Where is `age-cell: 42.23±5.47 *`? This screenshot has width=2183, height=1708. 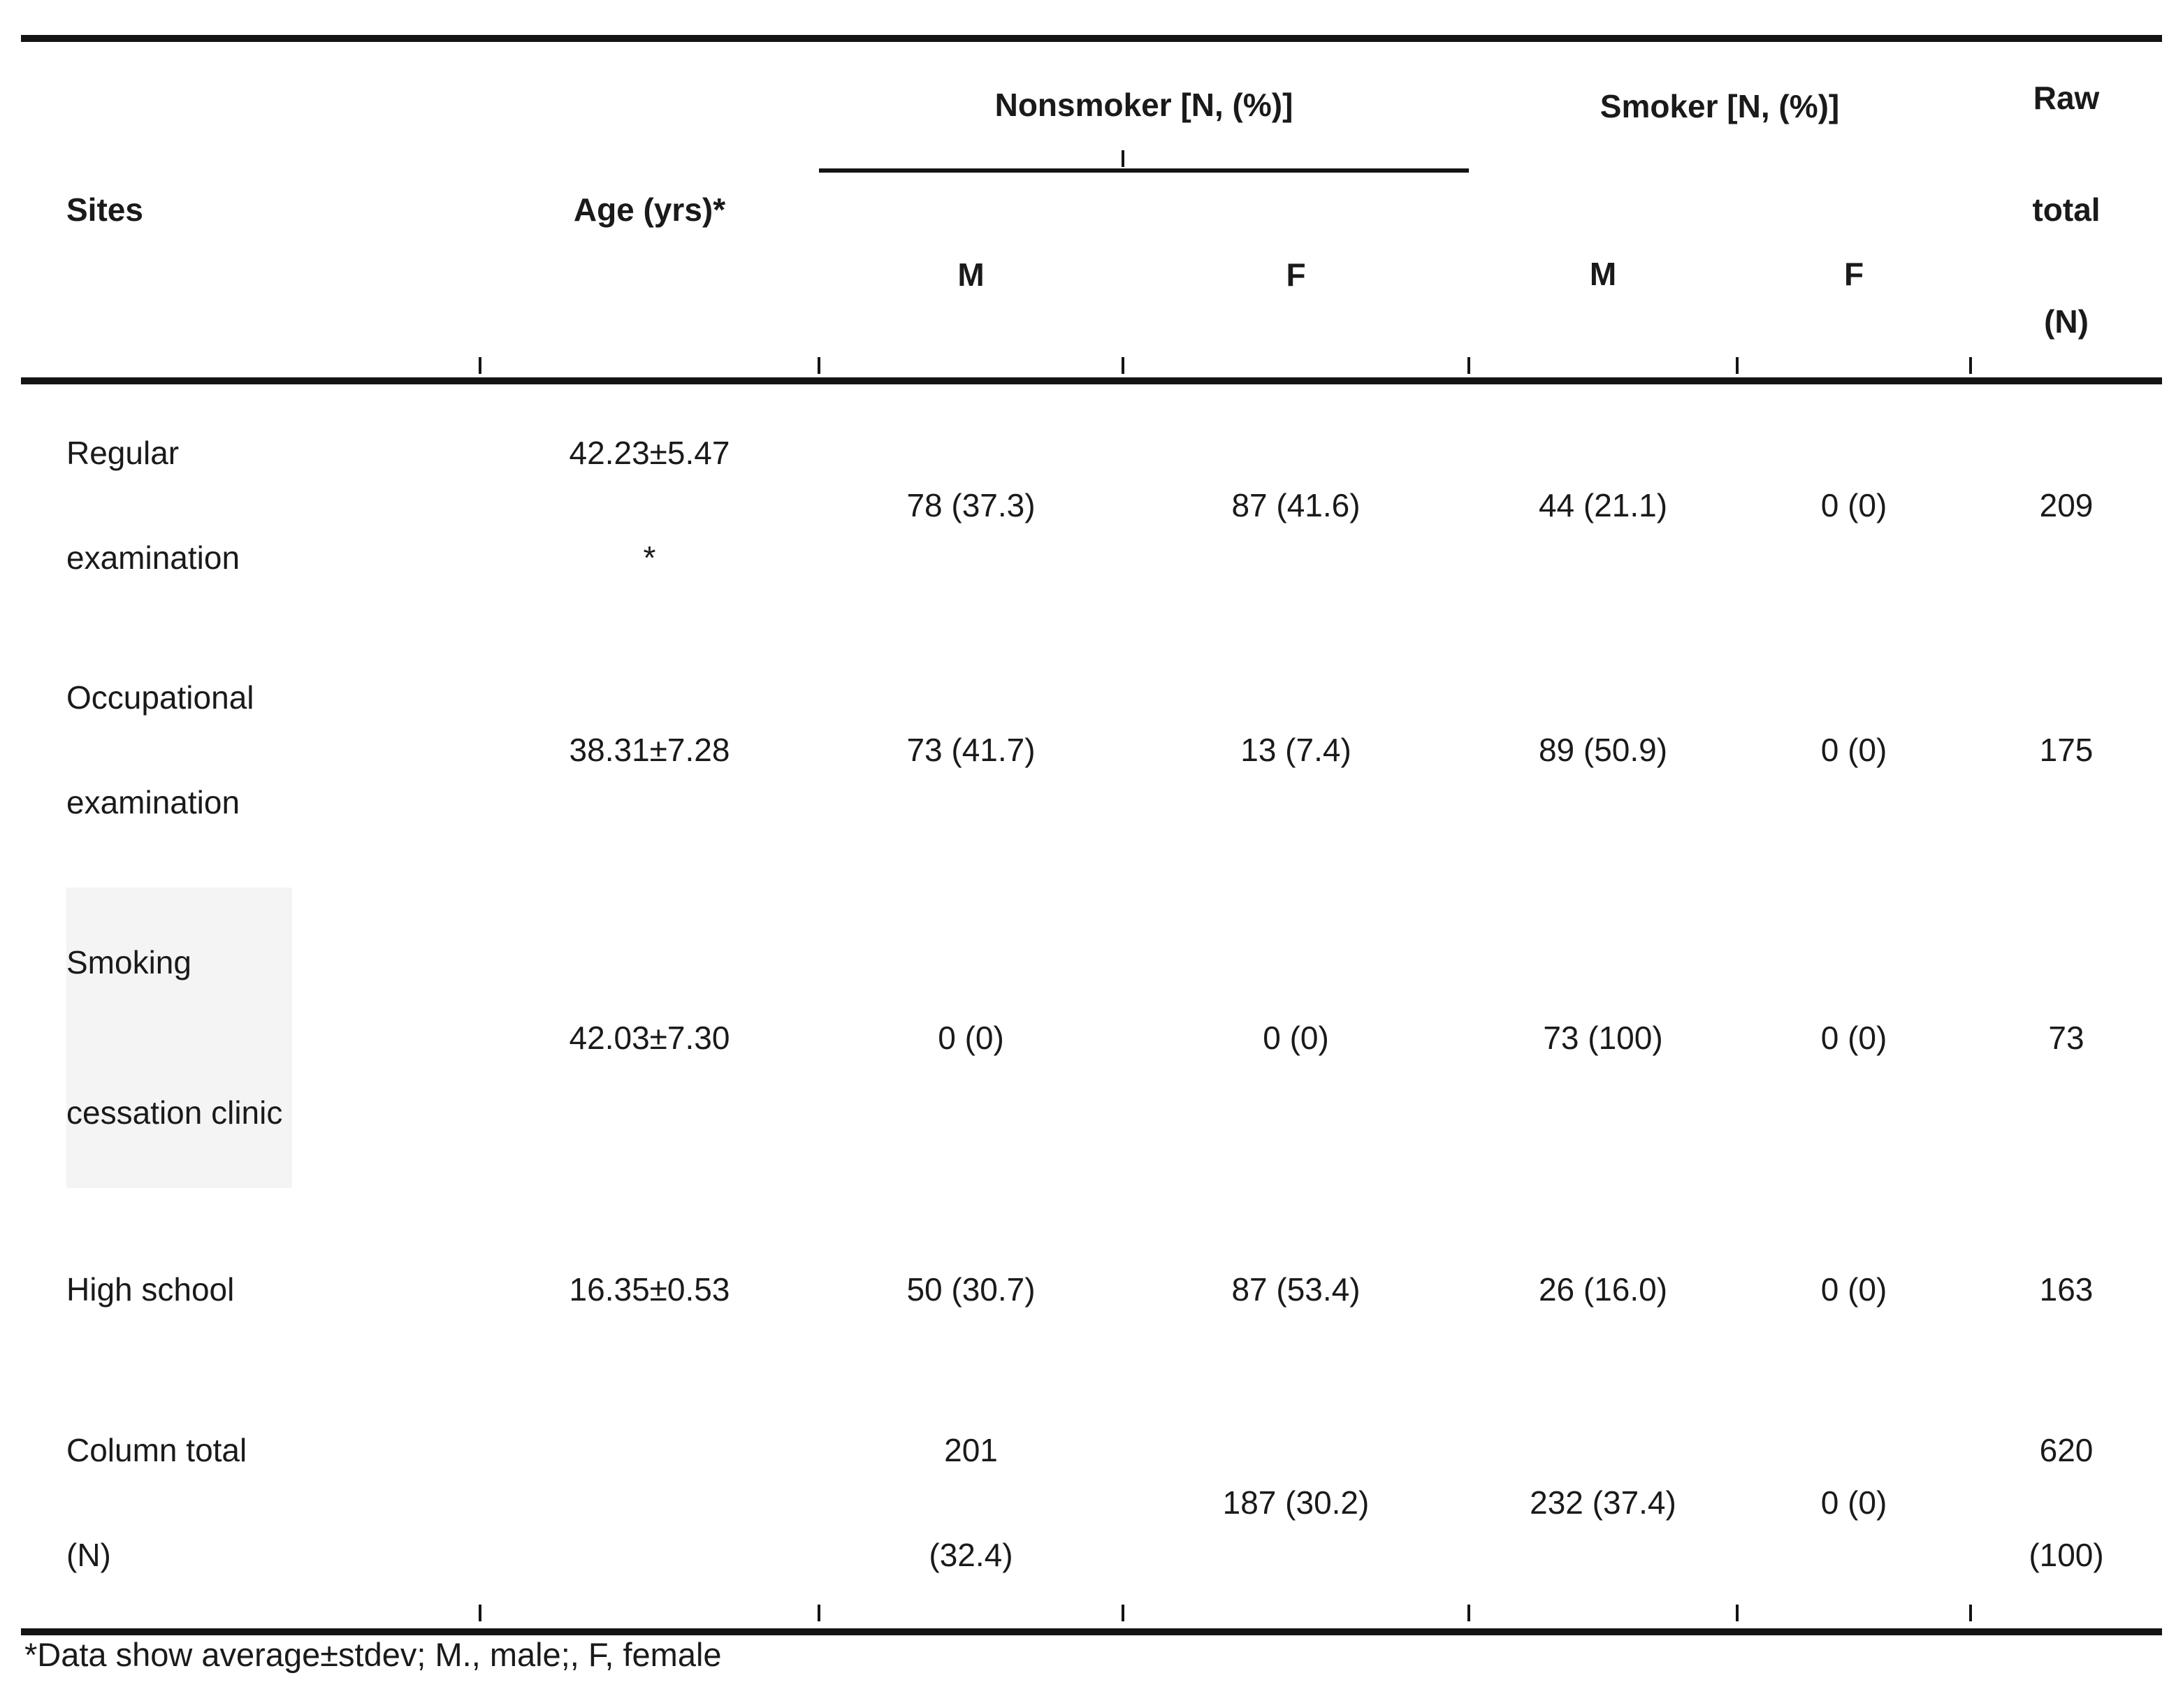
age-cell: 42.23±5.47 * is located at coordinates (649, 505).